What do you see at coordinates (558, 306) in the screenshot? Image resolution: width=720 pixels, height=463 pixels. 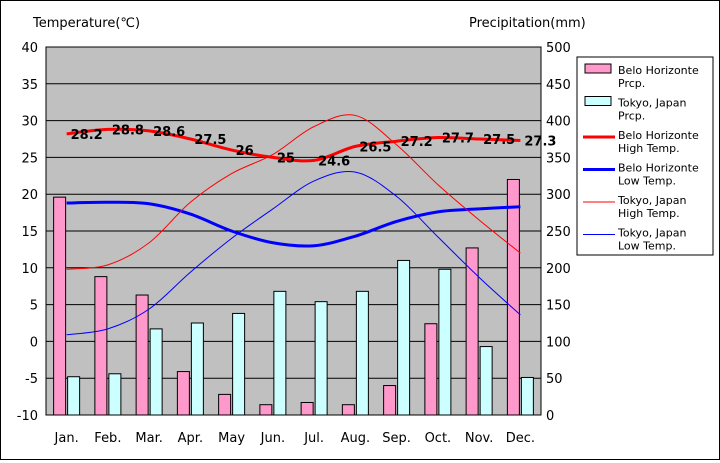 I see `right-tick-label: 150` at bounding box center [558, 306].